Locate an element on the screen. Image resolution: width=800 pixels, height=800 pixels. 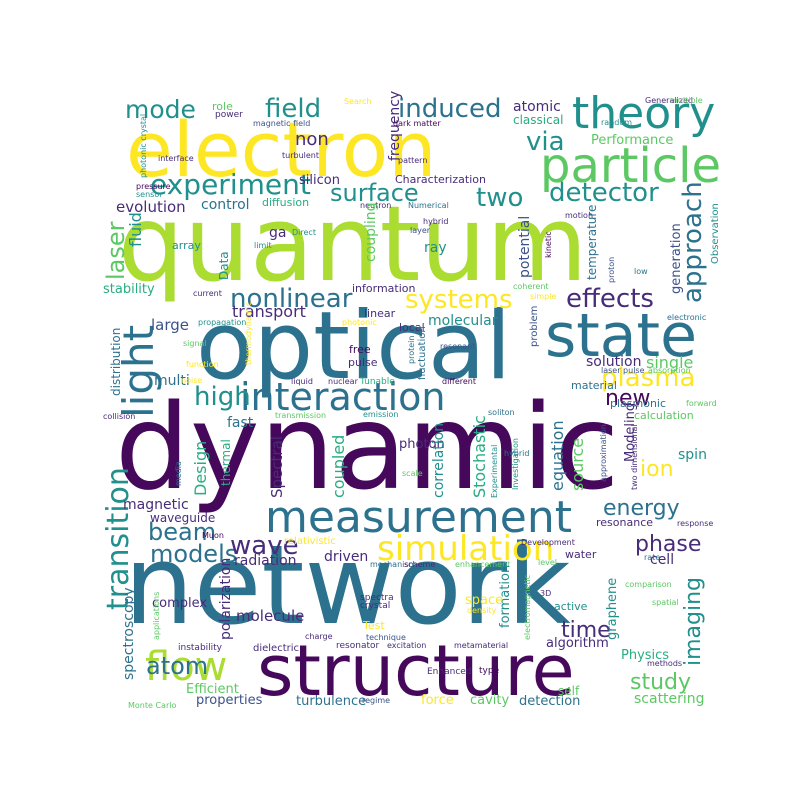
word-pulse: pulse is located at coordinates (363, 362).